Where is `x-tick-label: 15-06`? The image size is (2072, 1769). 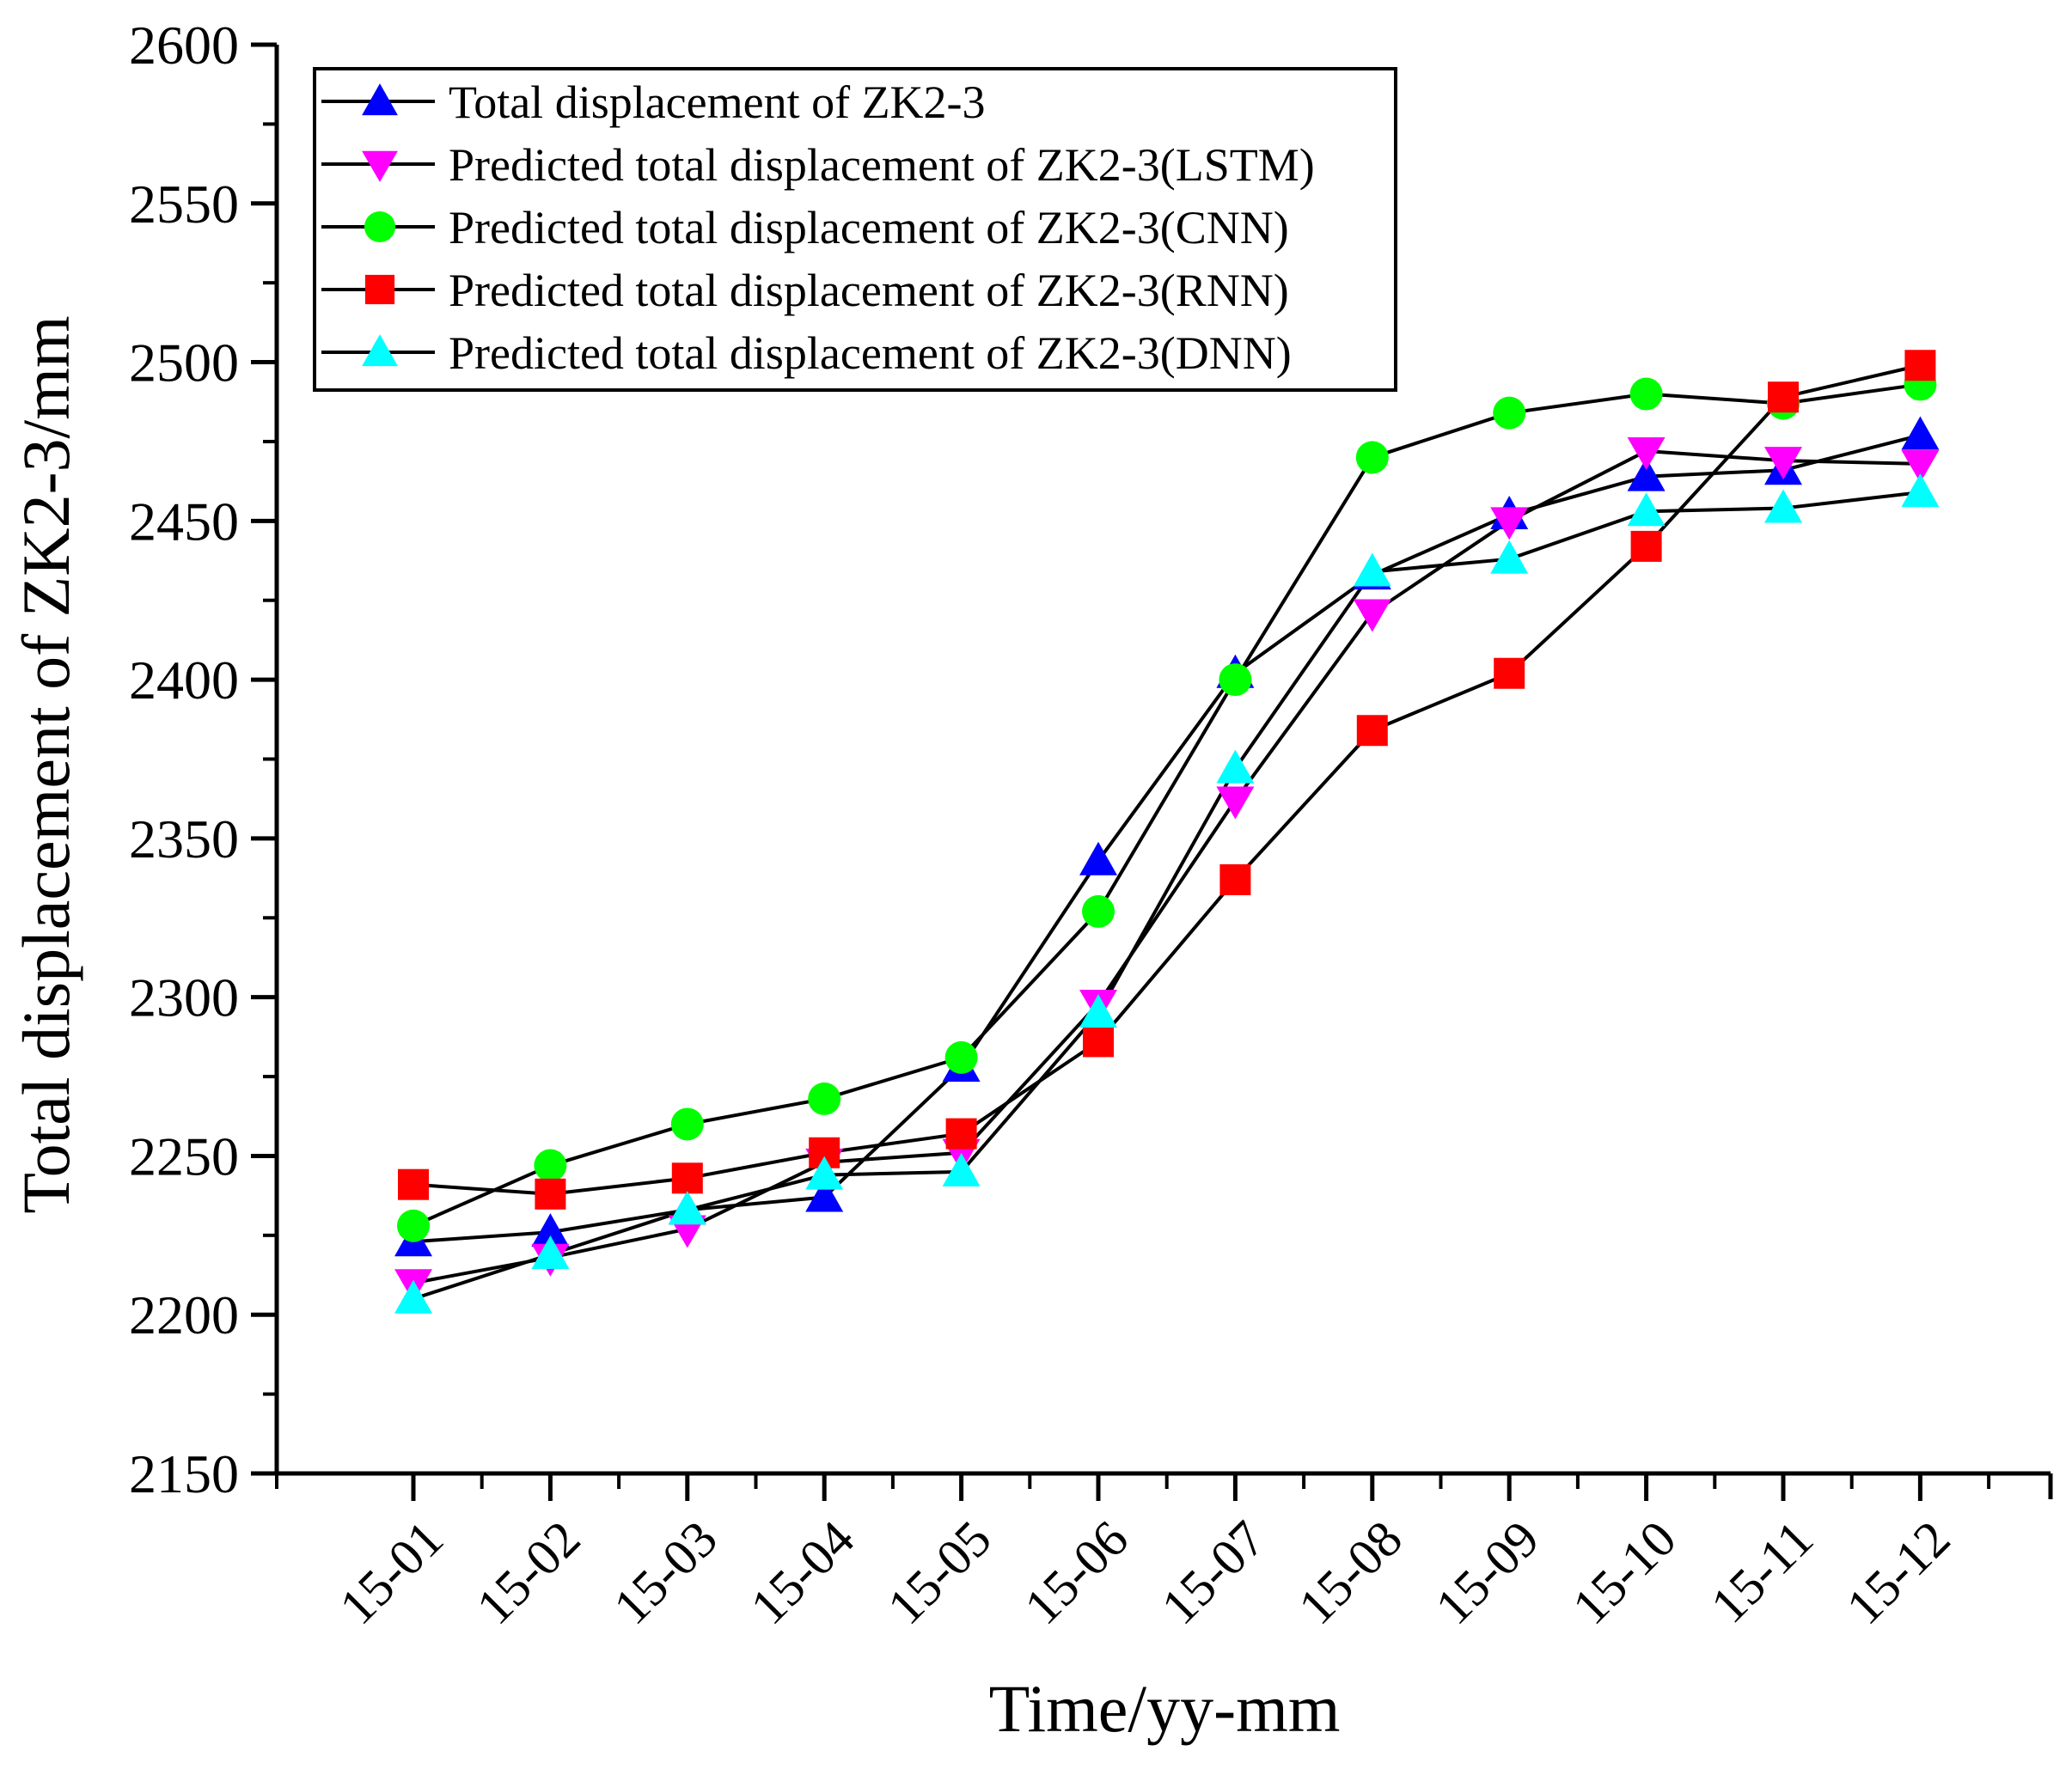
x-tick-label: 15-06 is located at coordinates (1077, 1573).